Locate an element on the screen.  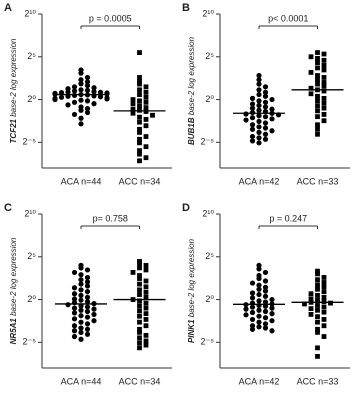
panel-label: C is located at coordinates (8, 208).